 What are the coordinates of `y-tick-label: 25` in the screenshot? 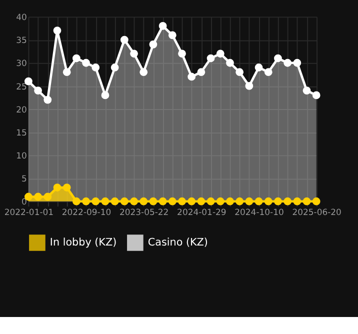 It's located at (21, 86).